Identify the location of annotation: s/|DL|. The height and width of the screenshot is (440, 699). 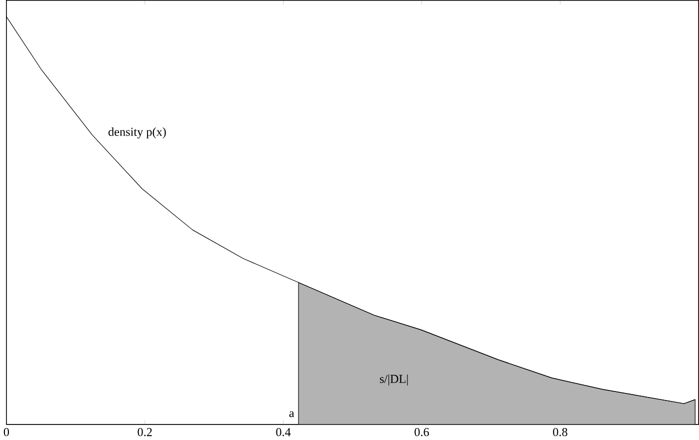
(394, 380).